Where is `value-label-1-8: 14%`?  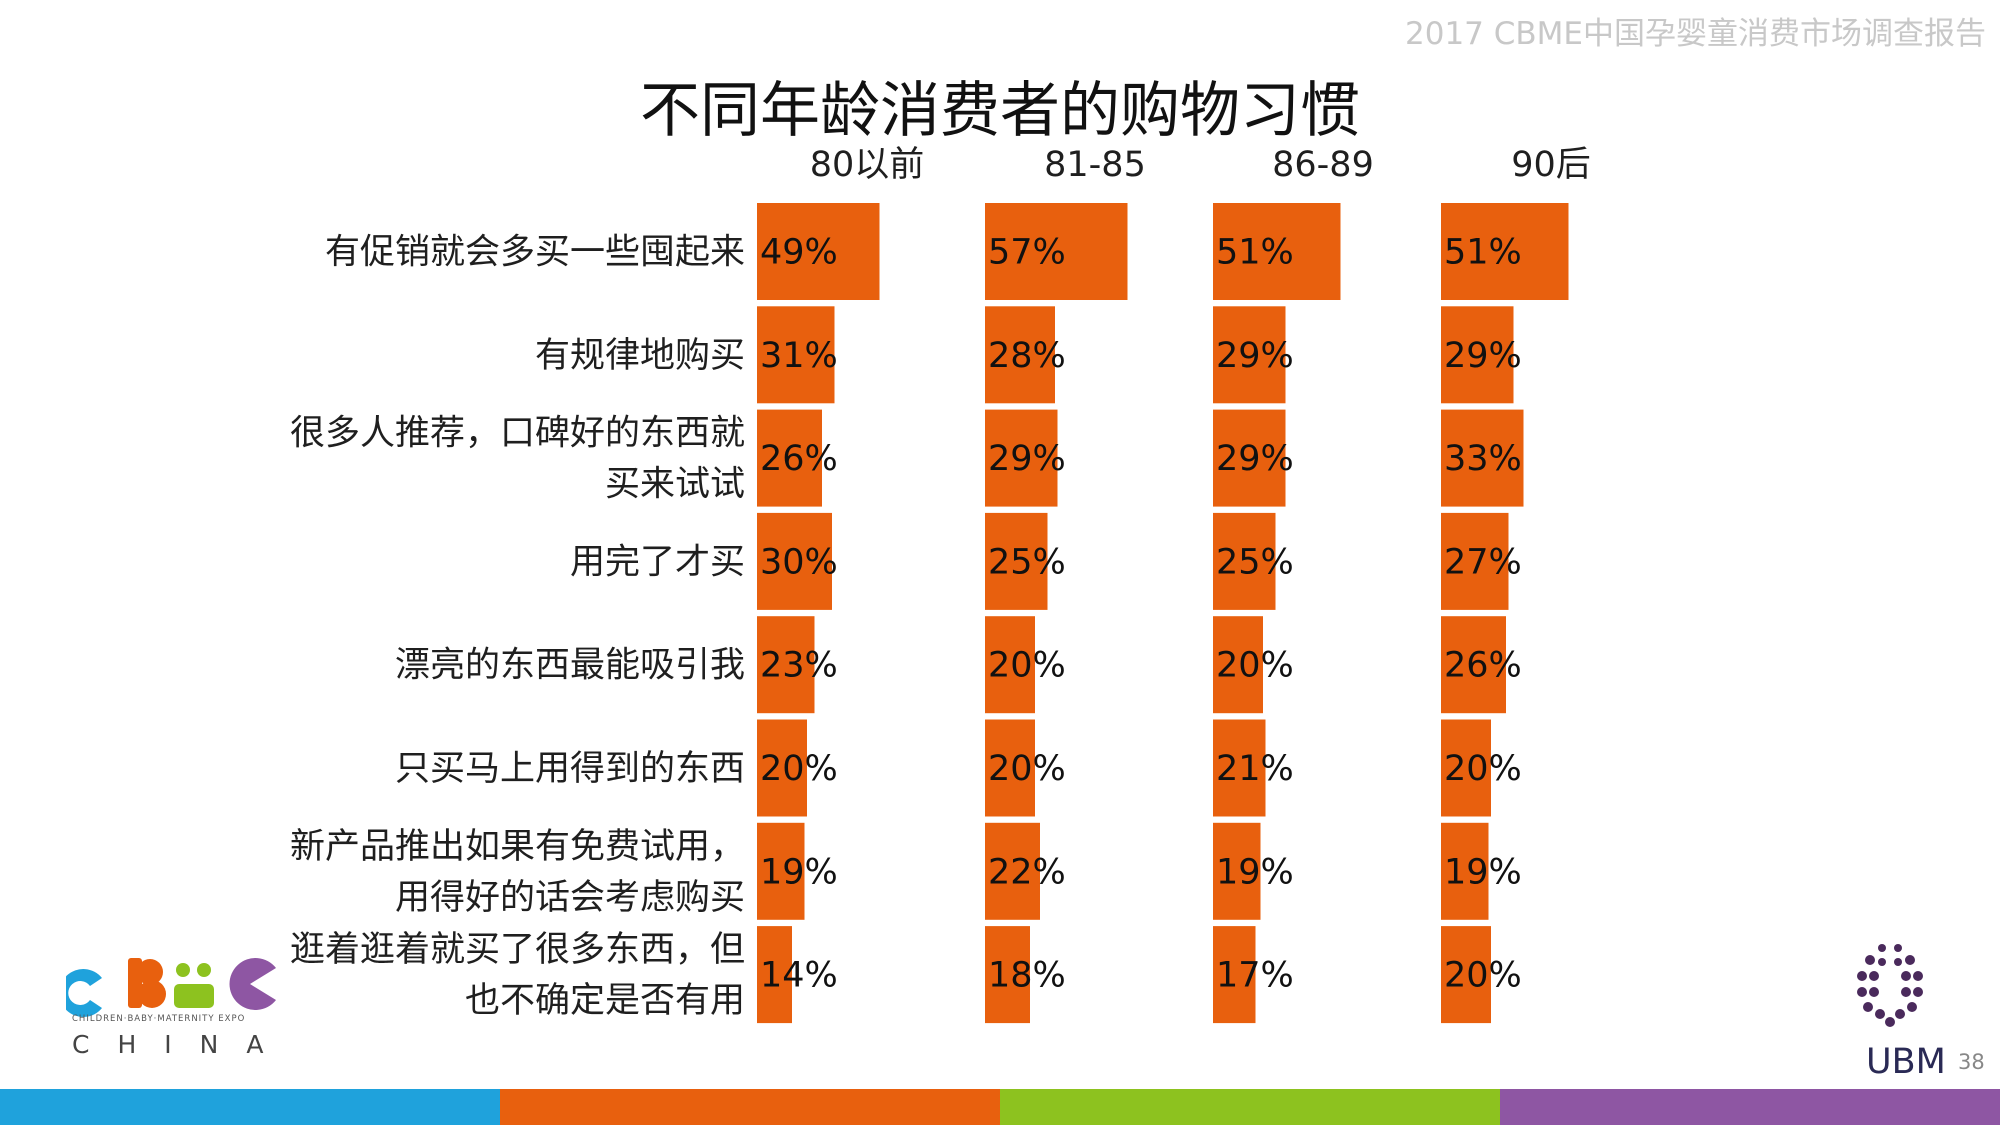 value-label-1-8: 14% is located at coordinates (799, 976).